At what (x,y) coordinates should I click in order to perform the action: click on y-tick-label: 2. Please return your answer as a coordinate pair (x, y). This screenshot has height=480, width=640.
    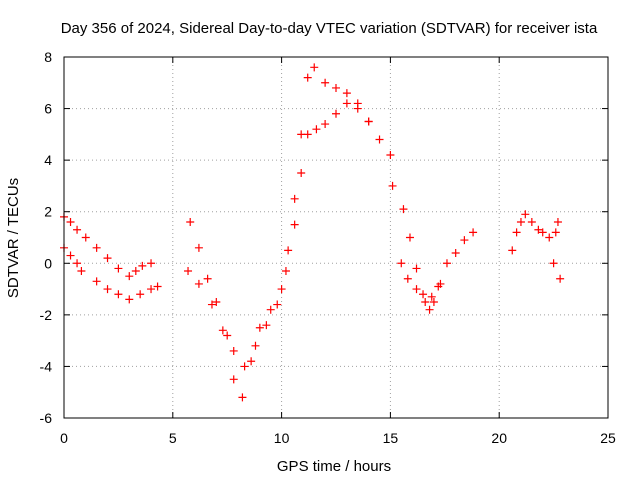
    Looking at the image, I should click on (48, 212).